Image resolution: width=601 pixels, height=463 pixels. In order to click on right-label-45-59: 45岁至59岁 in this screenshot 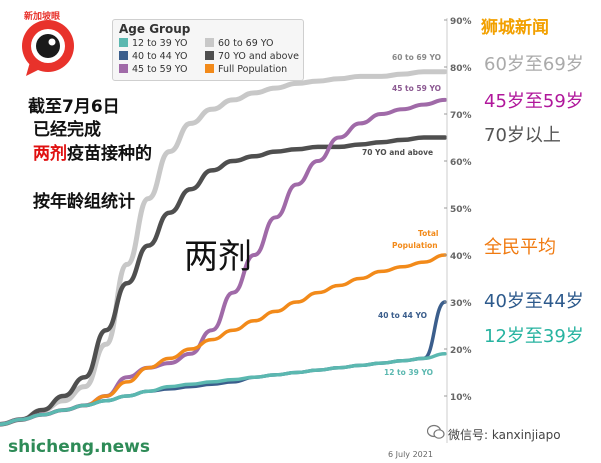, I will do `click(534, 101)`.